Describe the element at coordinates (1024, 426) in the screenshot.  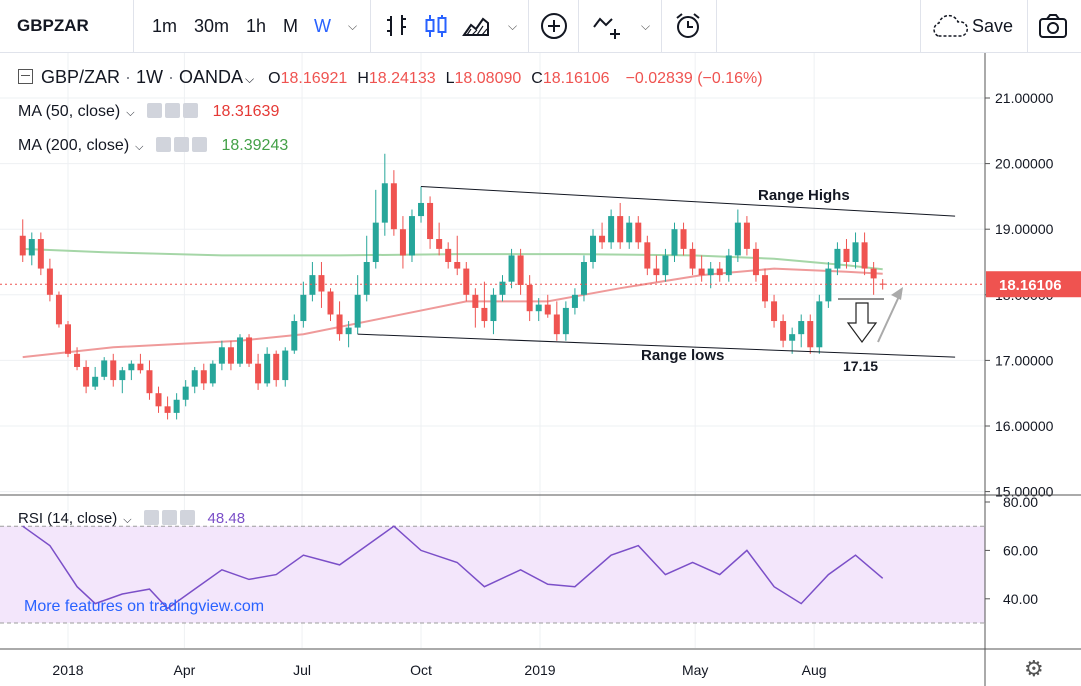
I see `price-tick-label: 16.00000` at that location.